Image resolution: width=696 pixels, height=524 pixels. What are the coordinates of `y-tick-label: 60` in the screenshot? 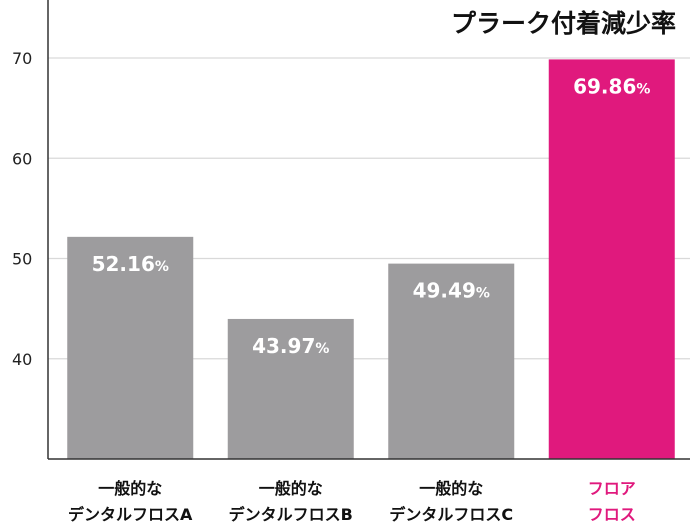 It's located at (22, 158).